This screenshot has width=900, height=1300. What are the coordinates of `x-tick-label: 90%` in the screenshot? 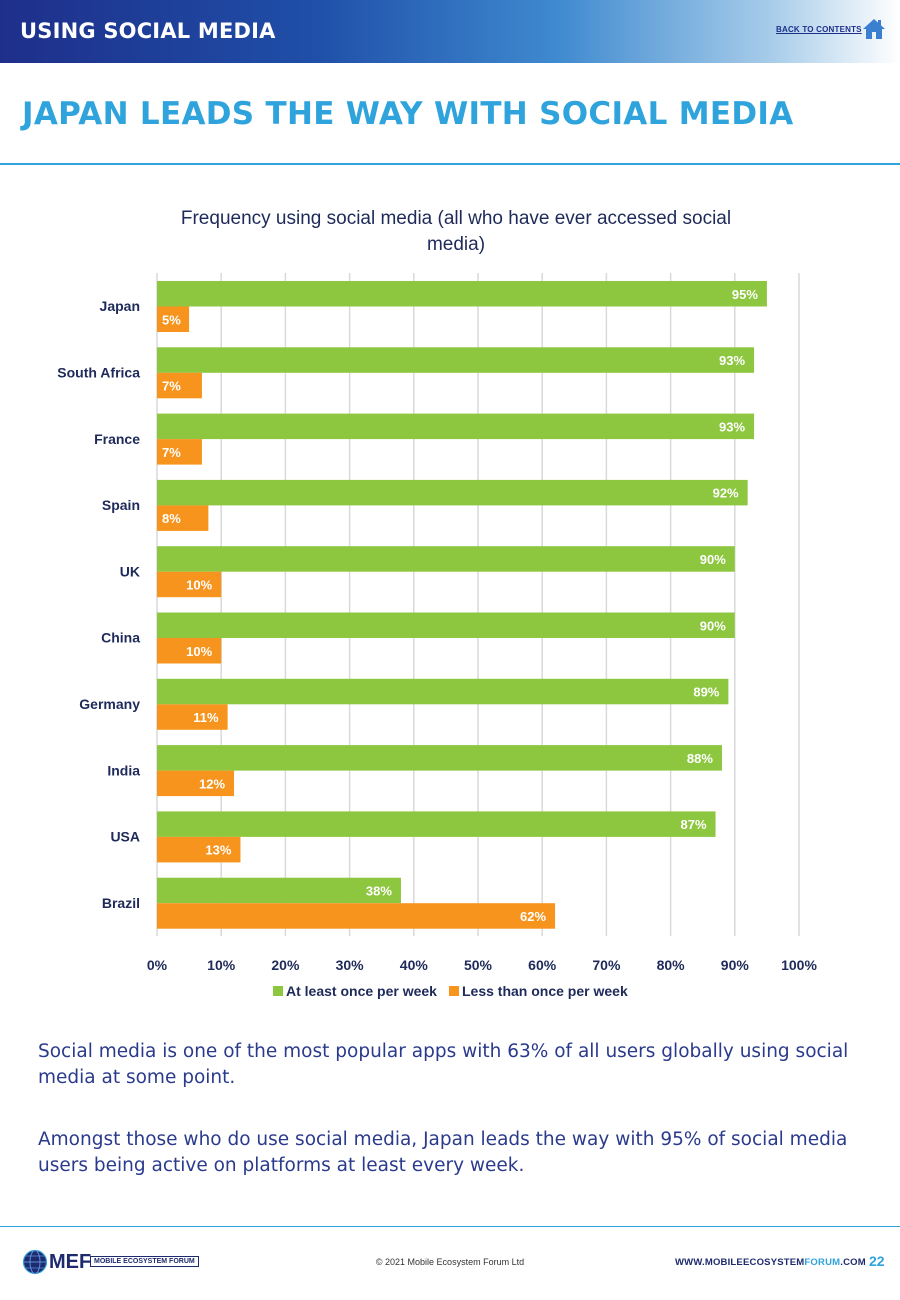 It's located at (735, 965).